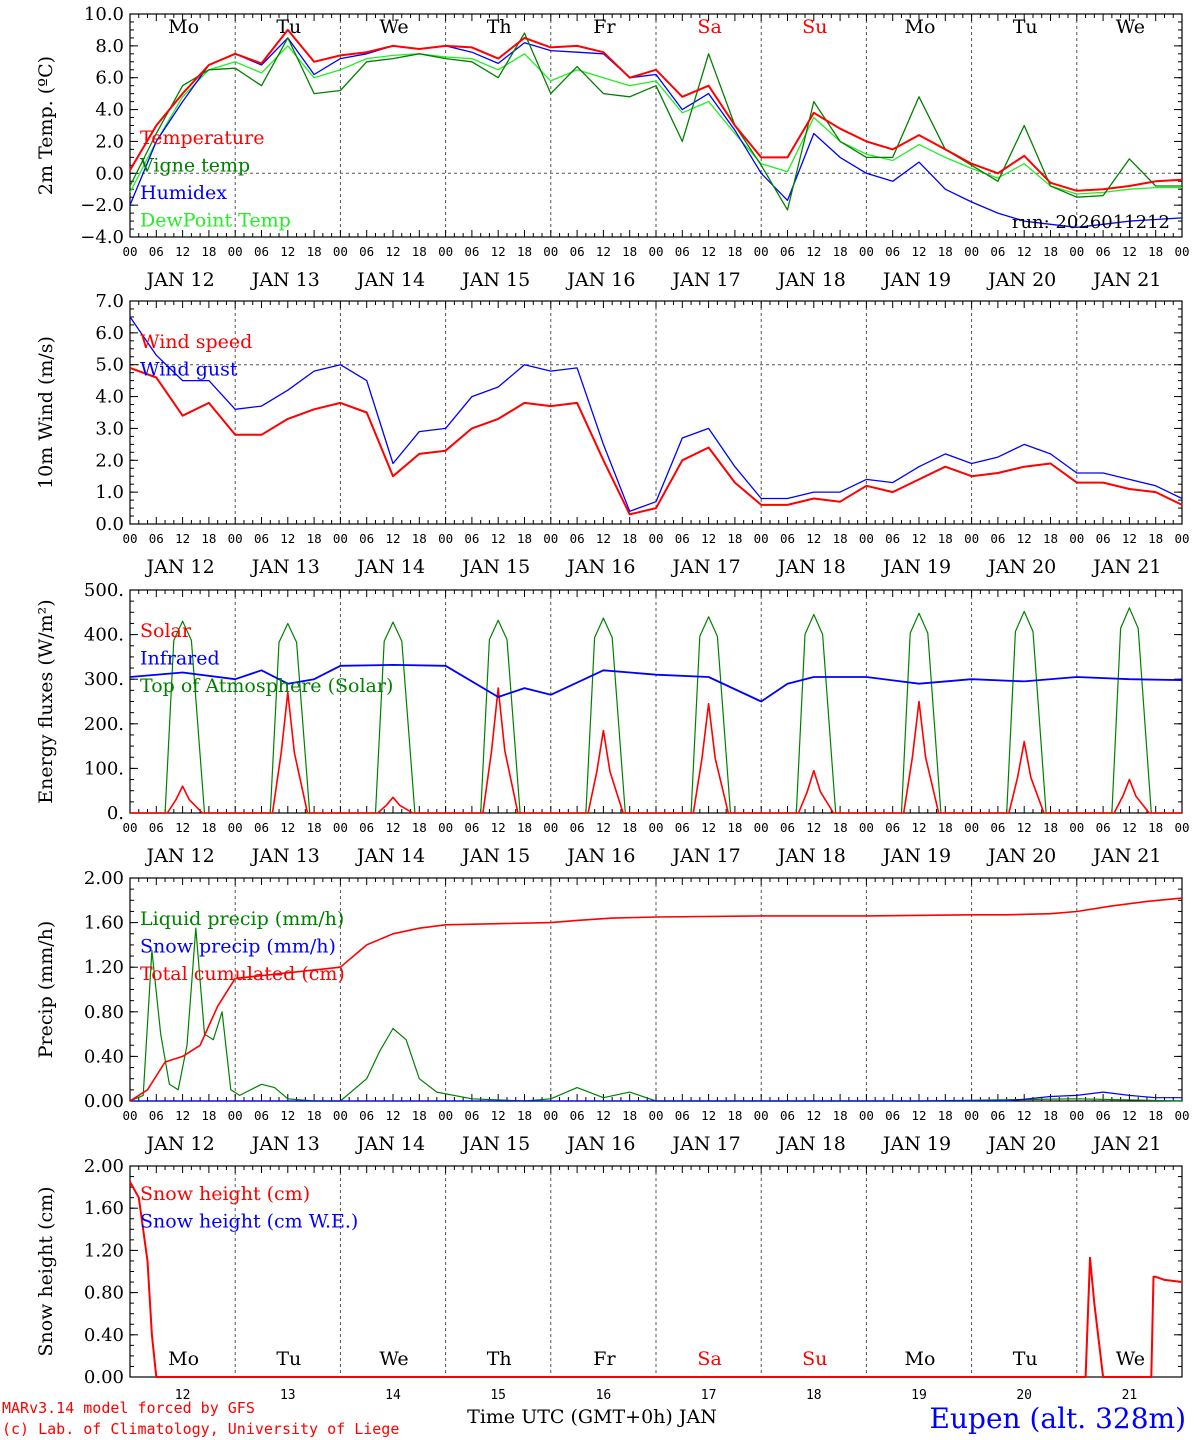 This screenshot has width=1194, height=1440. I want to click on snow-precip-line, so click(656, 1096).